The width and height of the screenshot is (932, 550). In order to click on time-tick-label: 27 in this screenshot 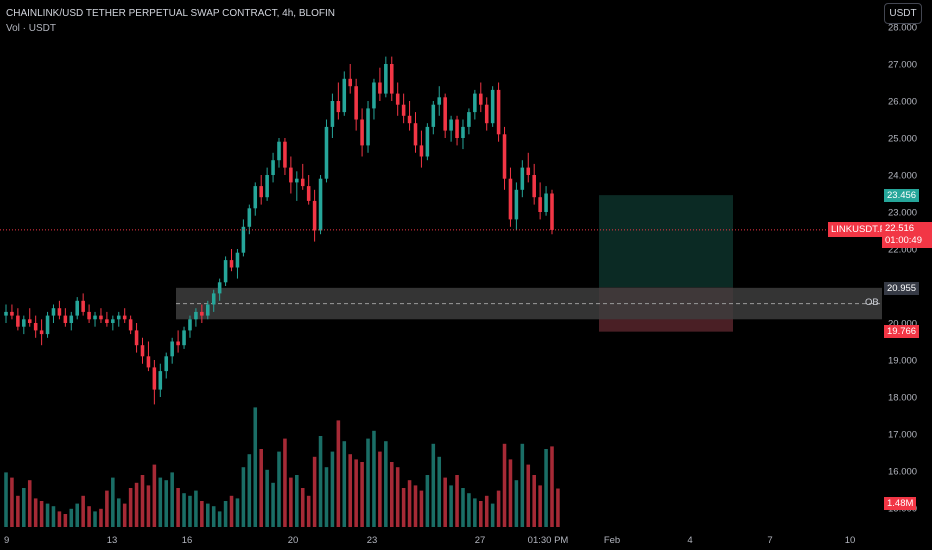, I will do `click(480, 540)`.